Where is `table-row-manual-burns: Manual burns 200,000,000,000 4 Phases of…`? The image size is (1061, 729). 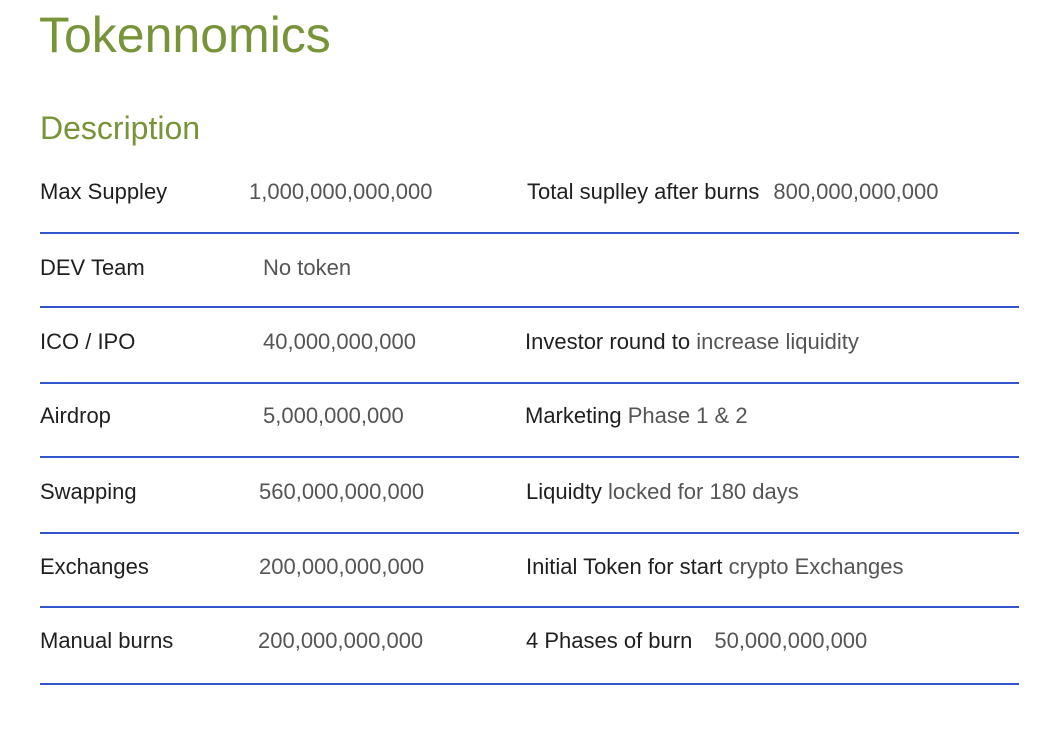 table-row-manual-burns: Manual burns 200,000,000,000 4 Phases of… is located at coordinates (529, 646).